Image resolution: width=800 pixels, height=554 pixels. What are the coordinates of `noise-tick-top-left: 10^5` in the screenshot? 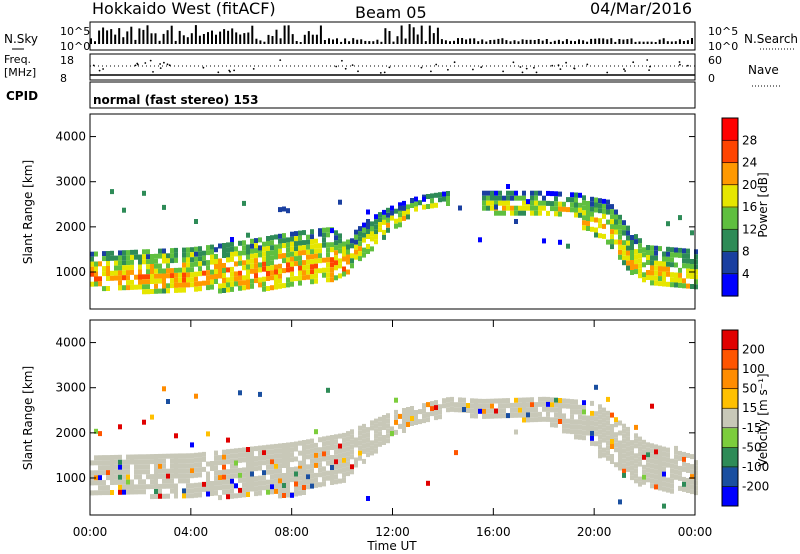 It's located at (75, 31).